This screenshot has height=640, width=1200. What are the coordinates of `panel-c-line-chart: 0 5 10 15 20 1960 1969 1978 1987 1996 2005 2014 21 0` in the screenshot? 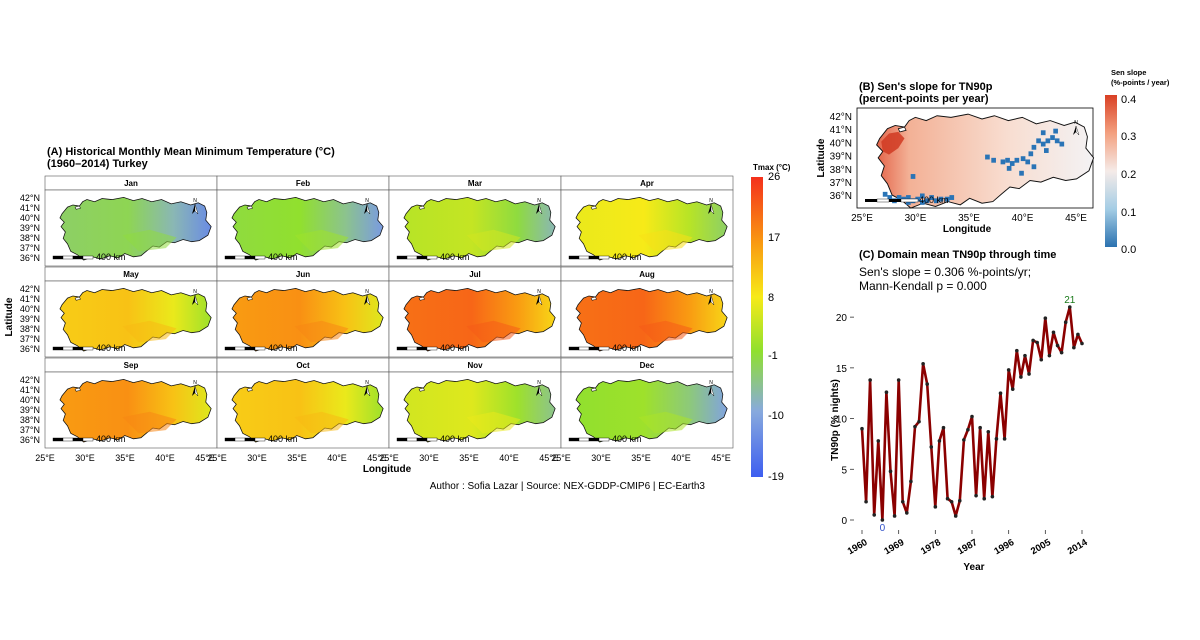 It's located at (963, 426).